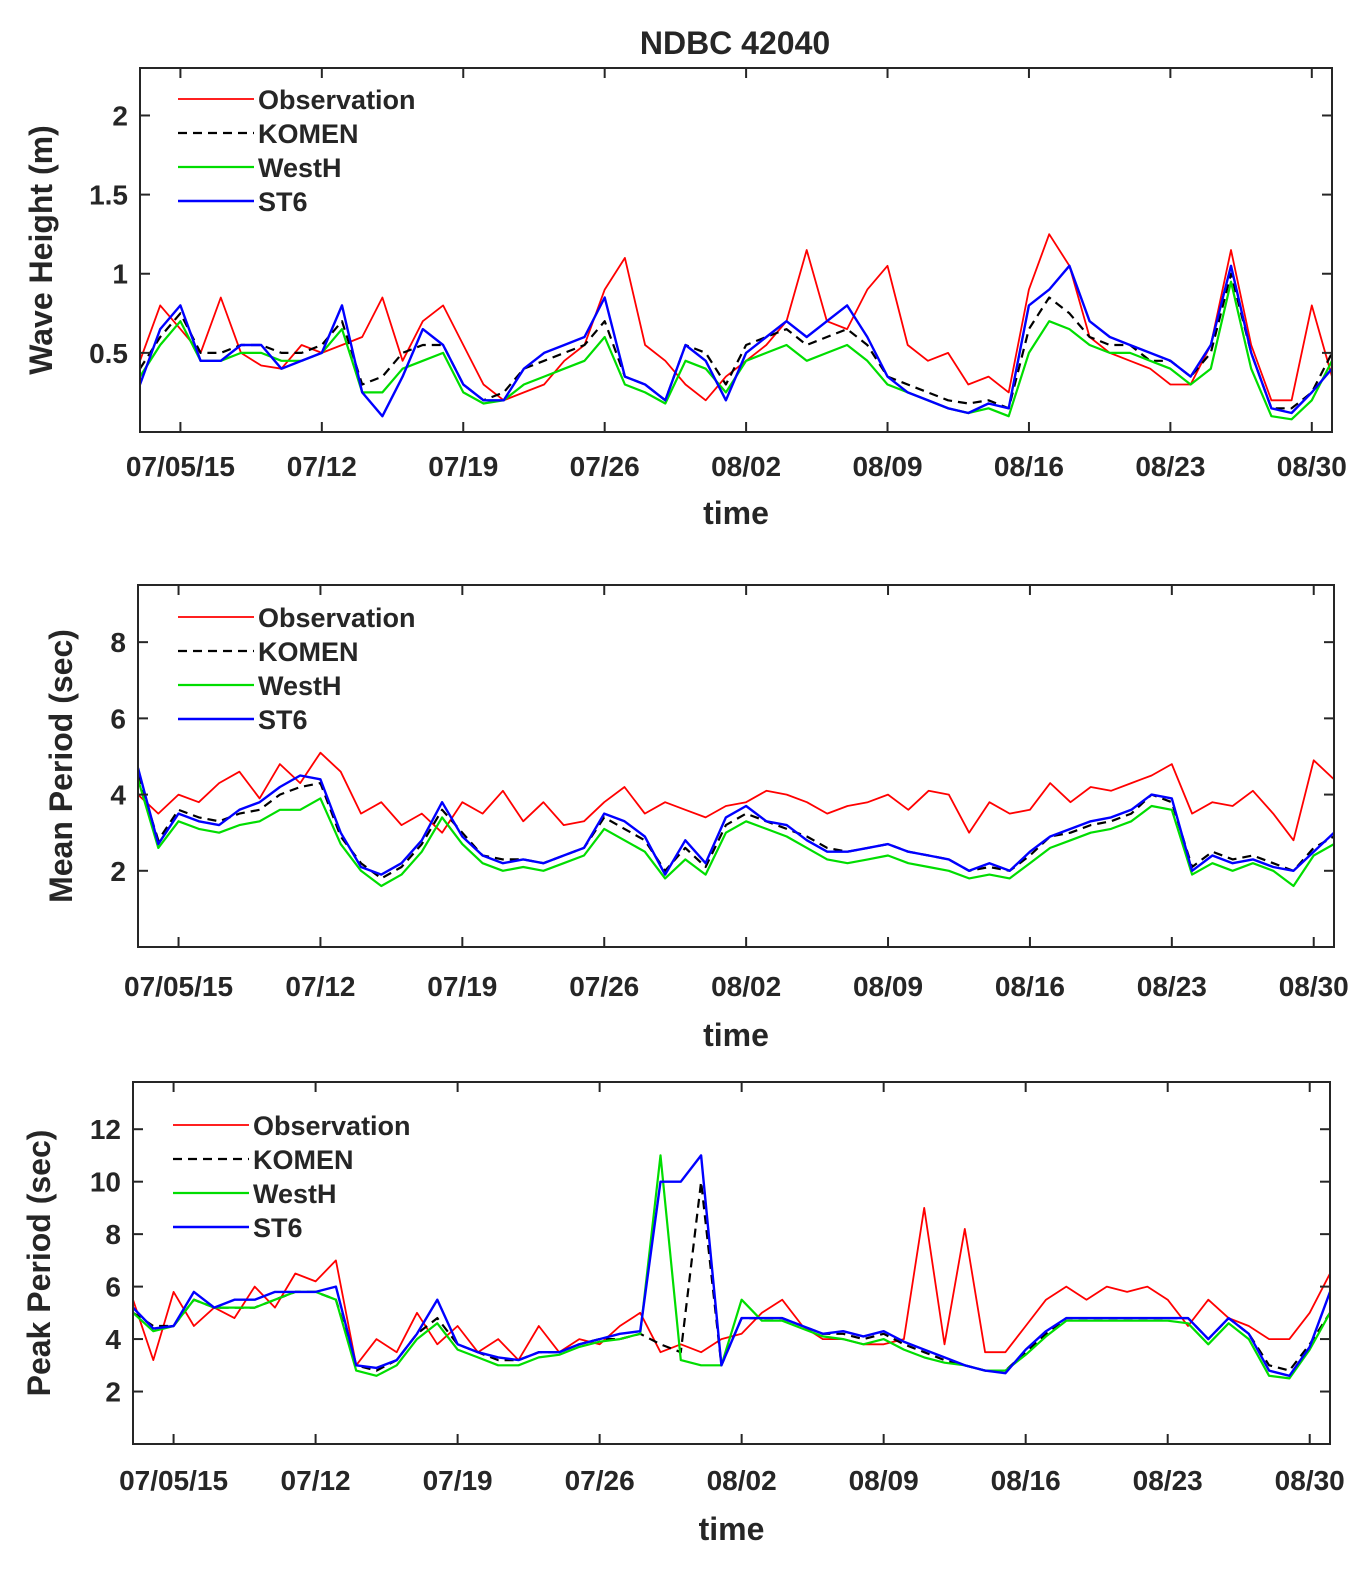  What do you see at coordinates (735, 43) in the screenshot?
I see `figure-title: NDBC 42040` at bounding box center [735, 43].